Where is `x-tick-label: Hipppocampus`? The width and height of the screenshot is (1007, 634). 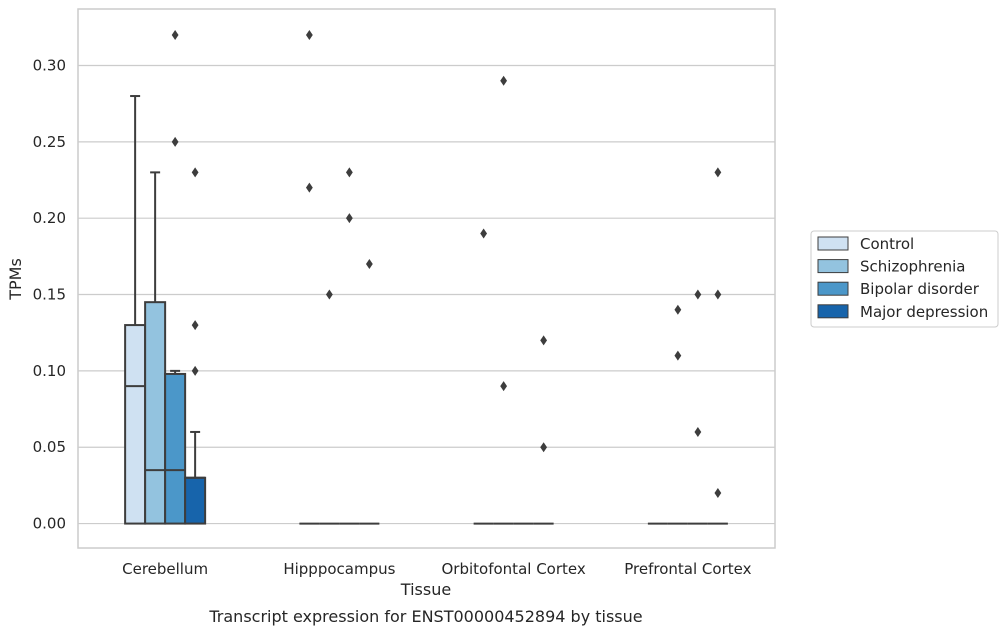
x-tick-label: Hipppocampus is located at coordinates (339, 569).